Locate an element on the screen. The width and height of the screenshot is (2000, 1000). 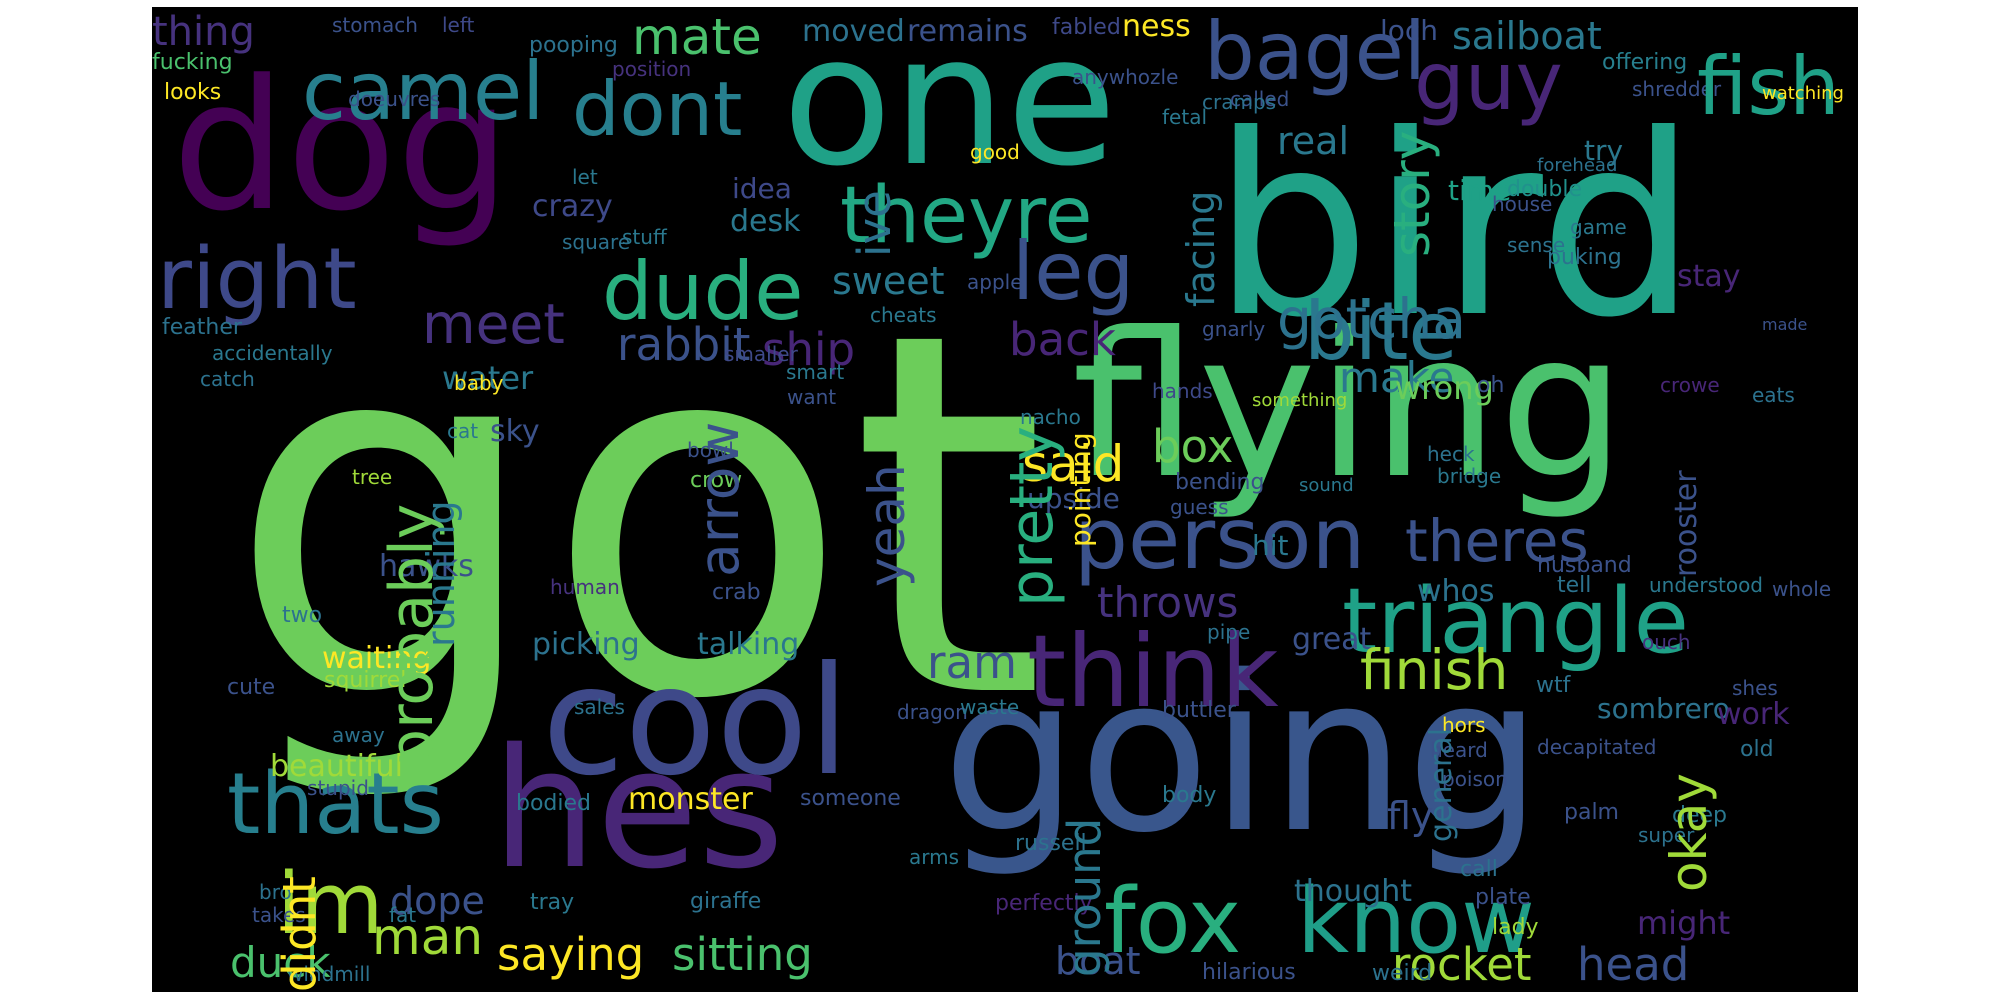
cloud-word-arms: arms is located at coordinates (934, 857).